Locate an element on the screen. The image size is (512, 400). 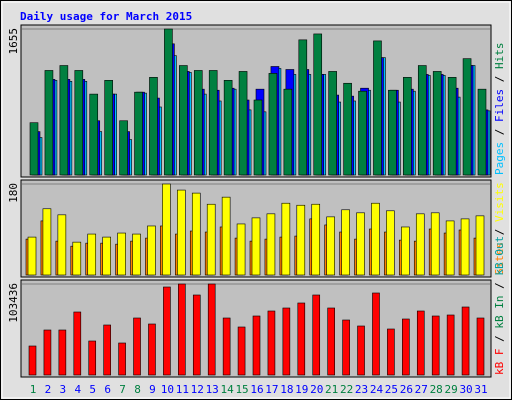
x-tick-label: 7 is located at coordinates (122, 389).